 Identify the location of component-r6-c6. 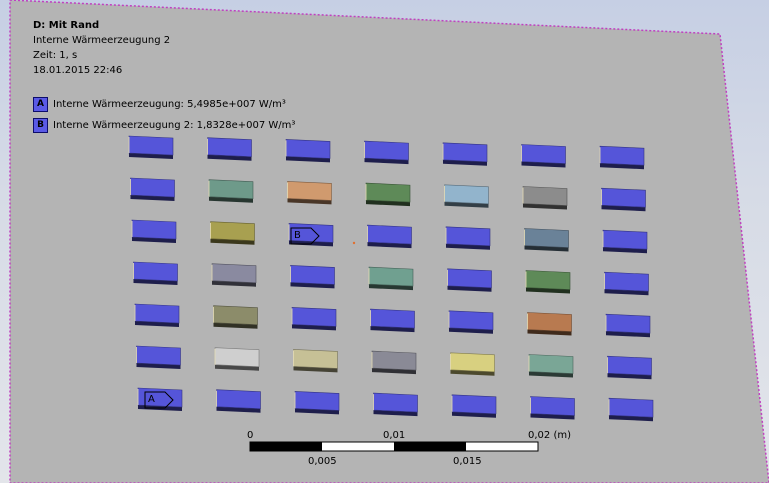
(551, 366).